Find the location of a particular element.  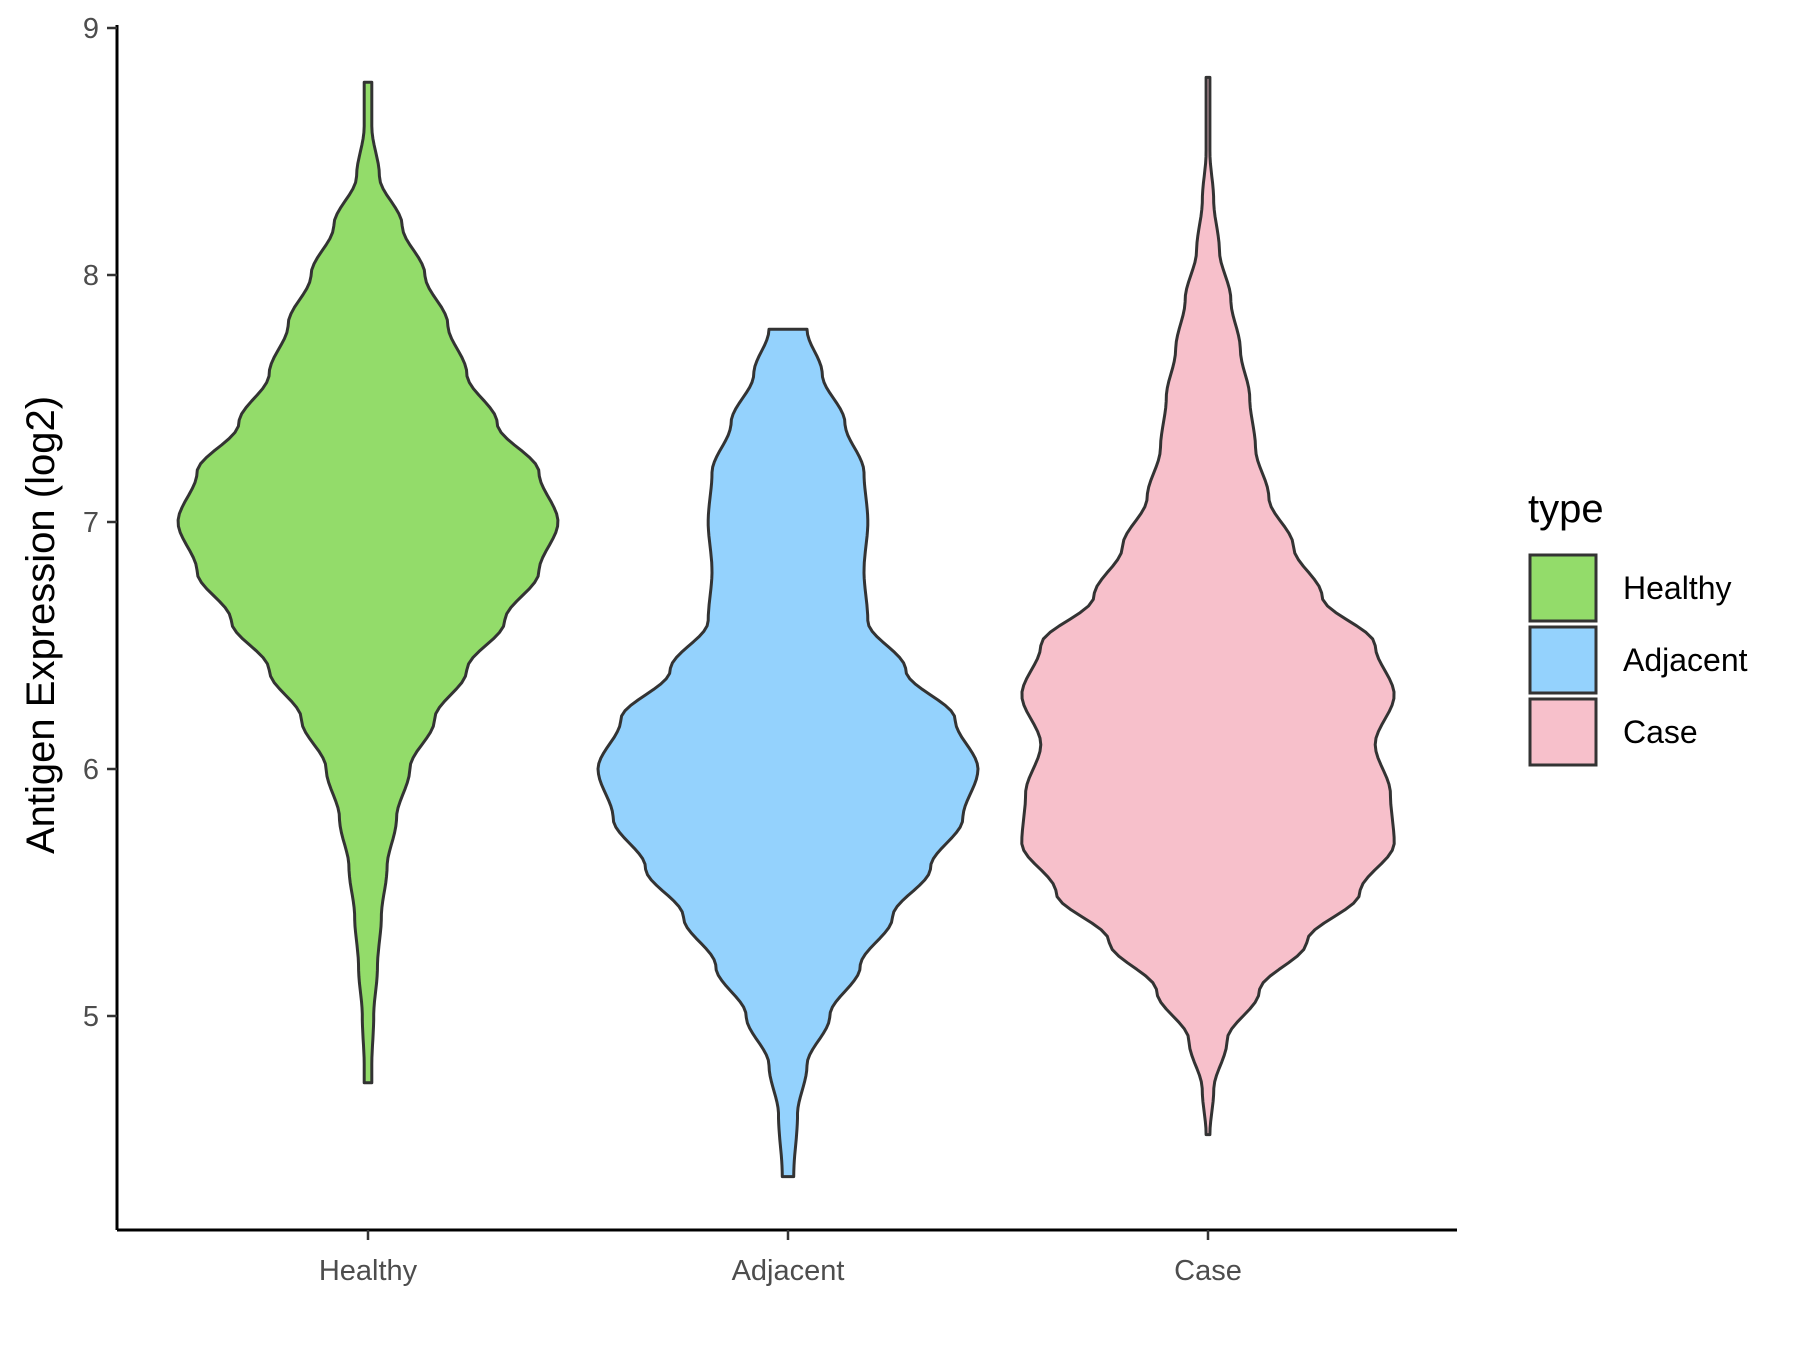

legend-key-case is located at coordinates (1563, 732).